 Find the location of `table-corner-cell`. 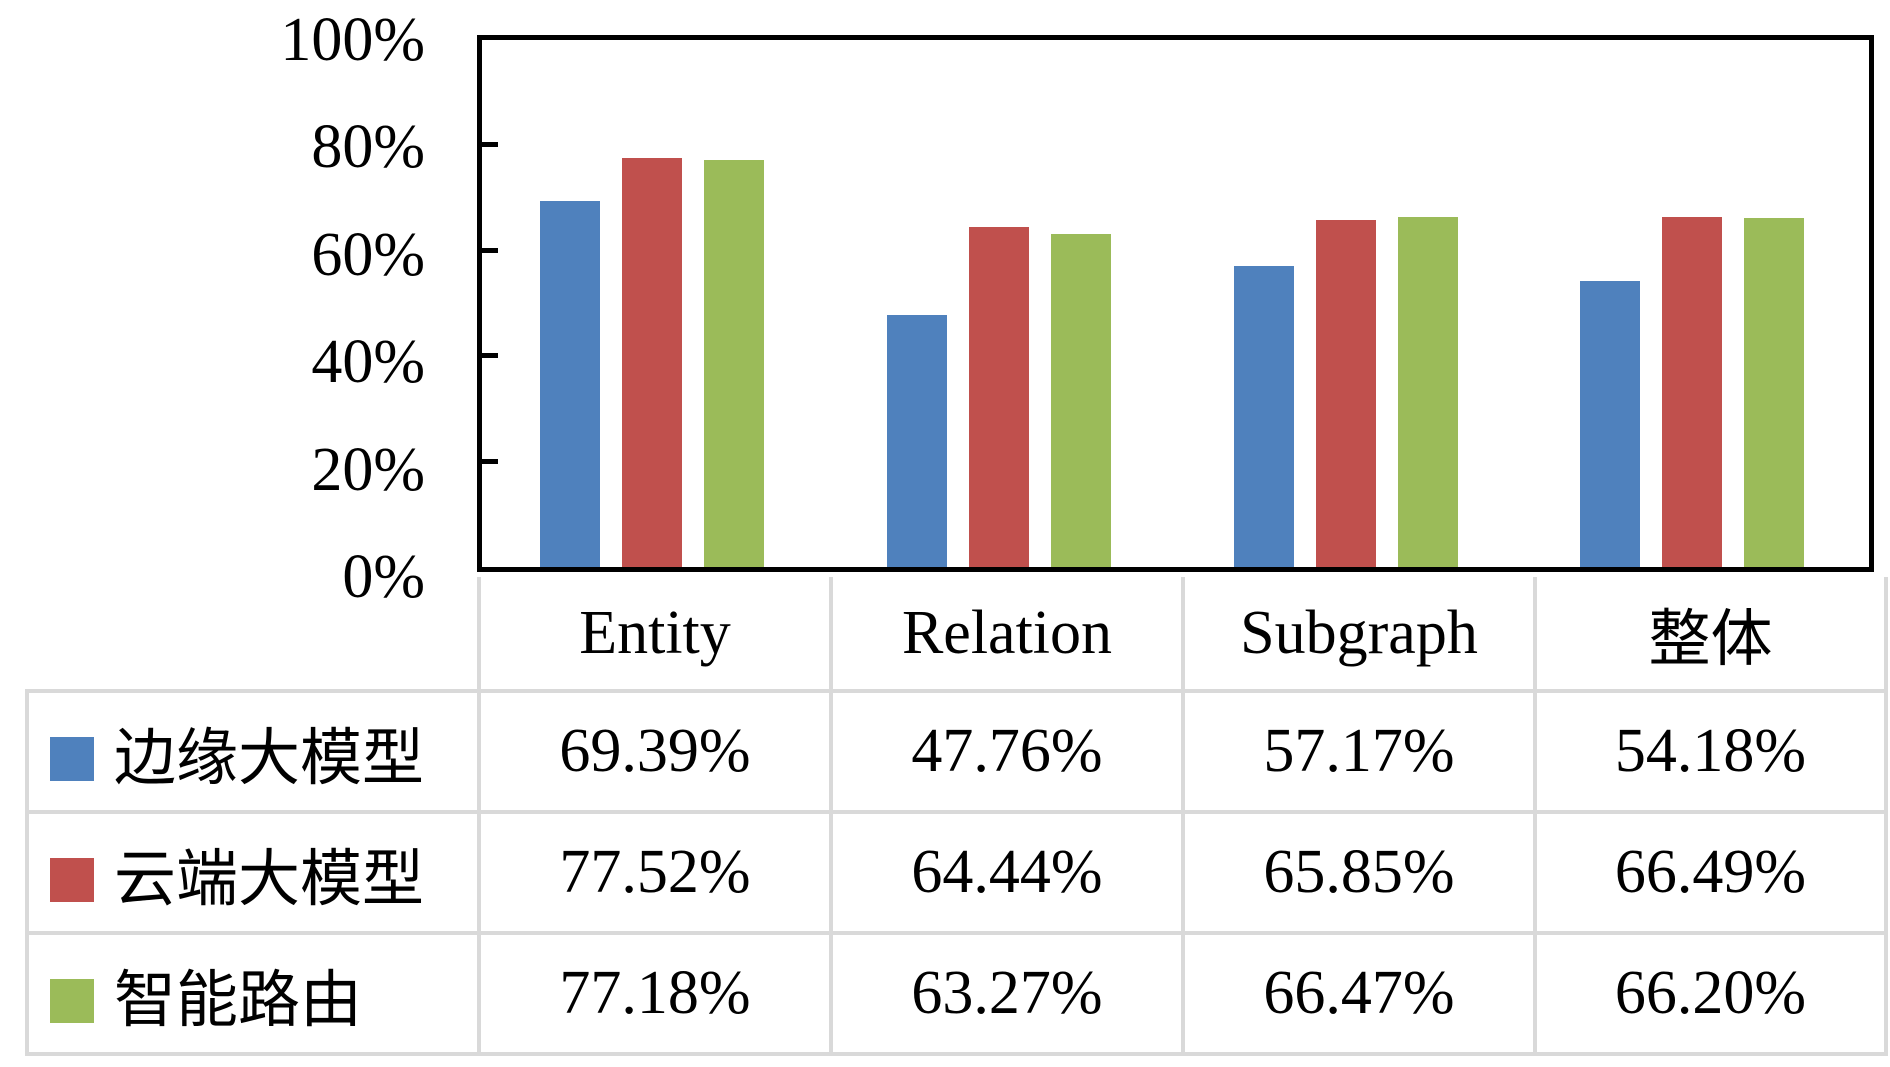

table-corner-cell is located at coordinates (253, 634).